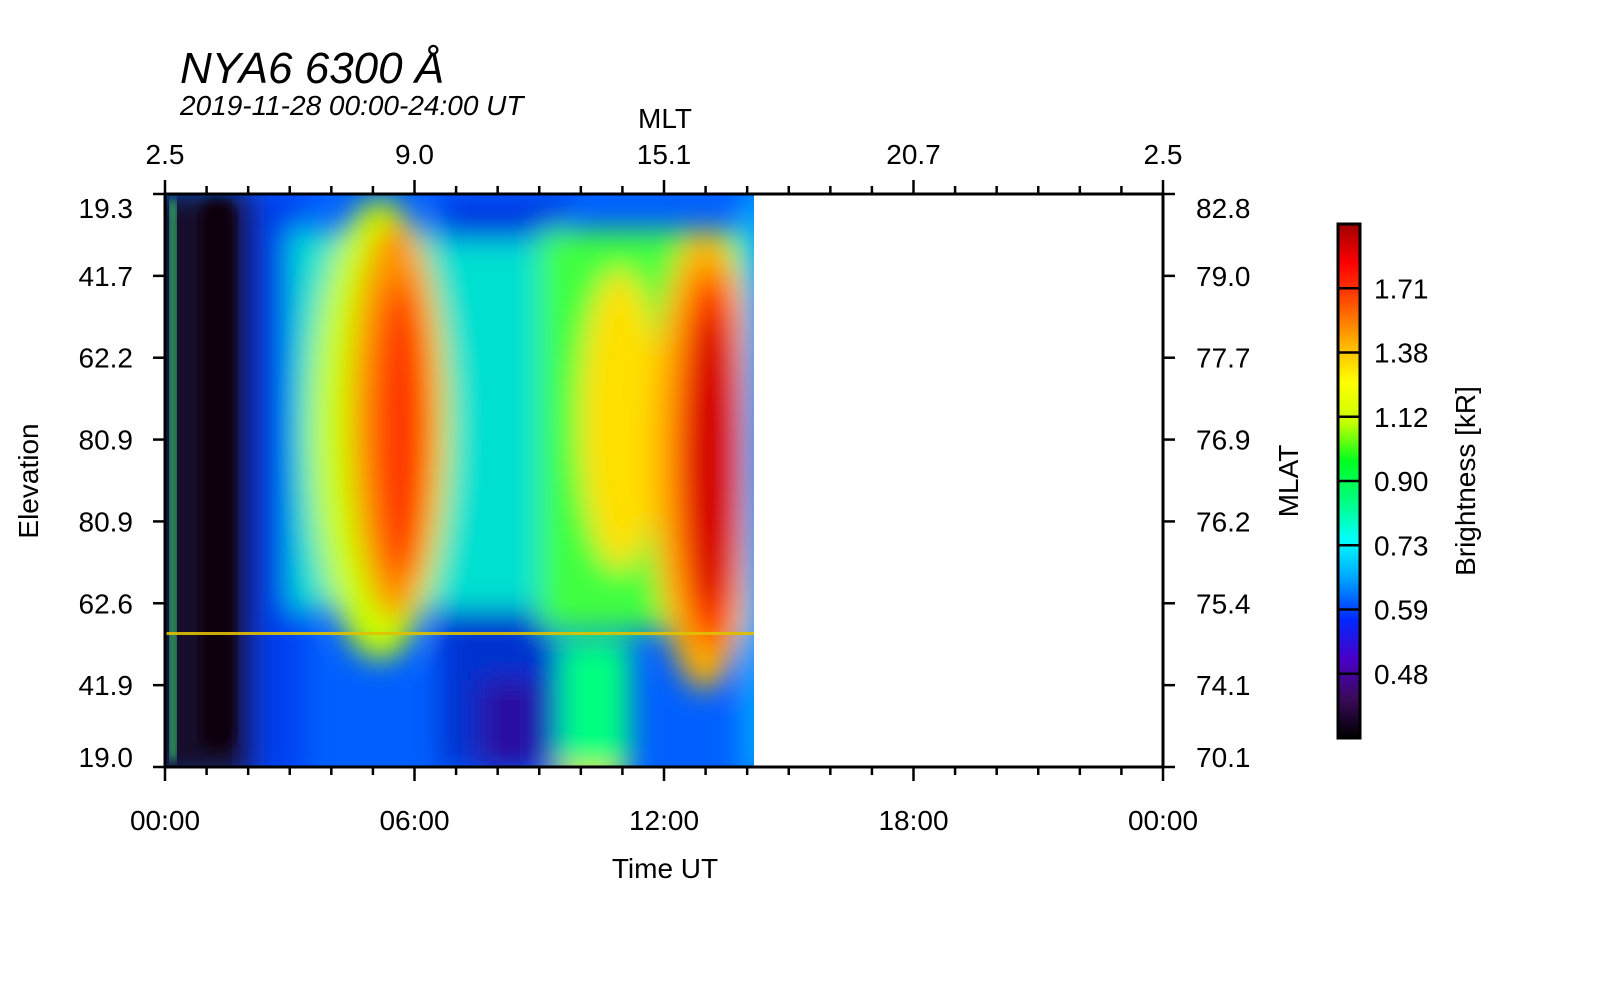 The width and height of the screenshot is (1600, 1000). What do you see at coordinates (913, 154) in the screenshot?
I see `x-top-tick-label: 20.7` at bounding box center [913, 154].